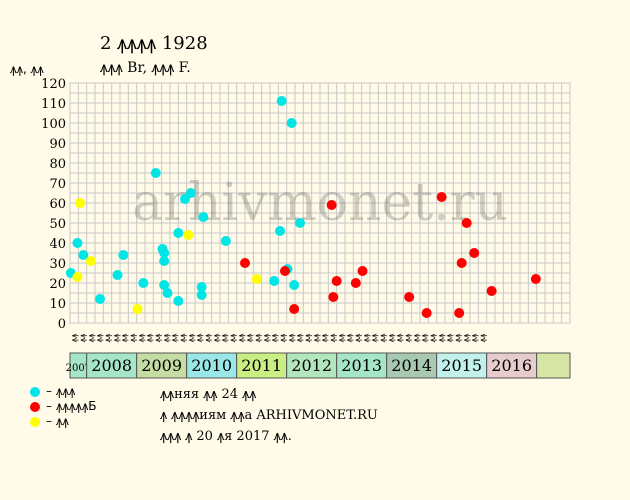  I want to click on legend-marker-red, so click(35, 406).